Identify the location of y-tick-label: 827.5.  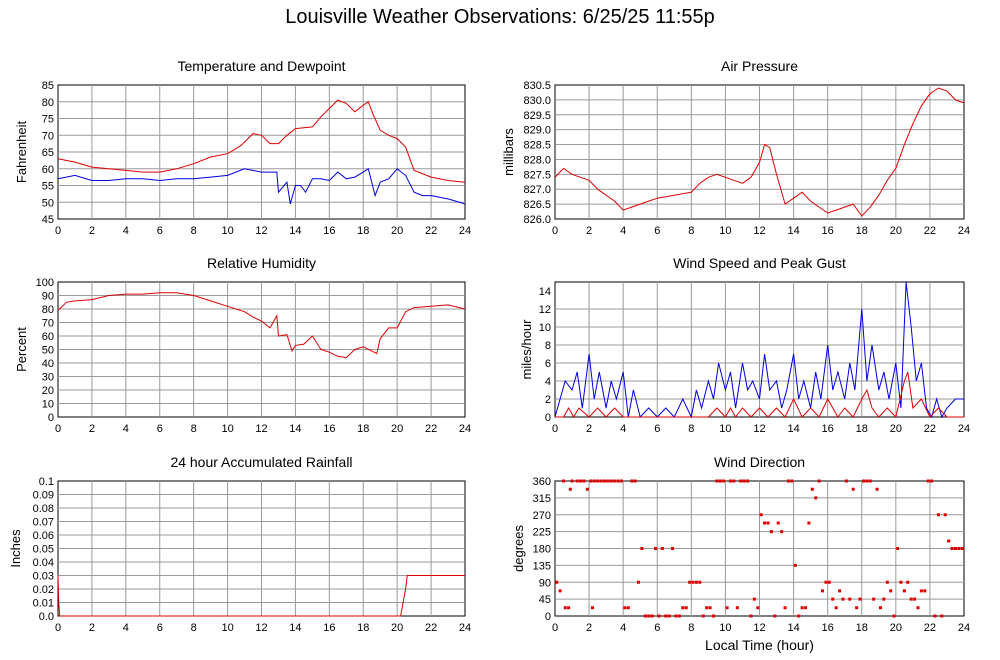
(537, 175).